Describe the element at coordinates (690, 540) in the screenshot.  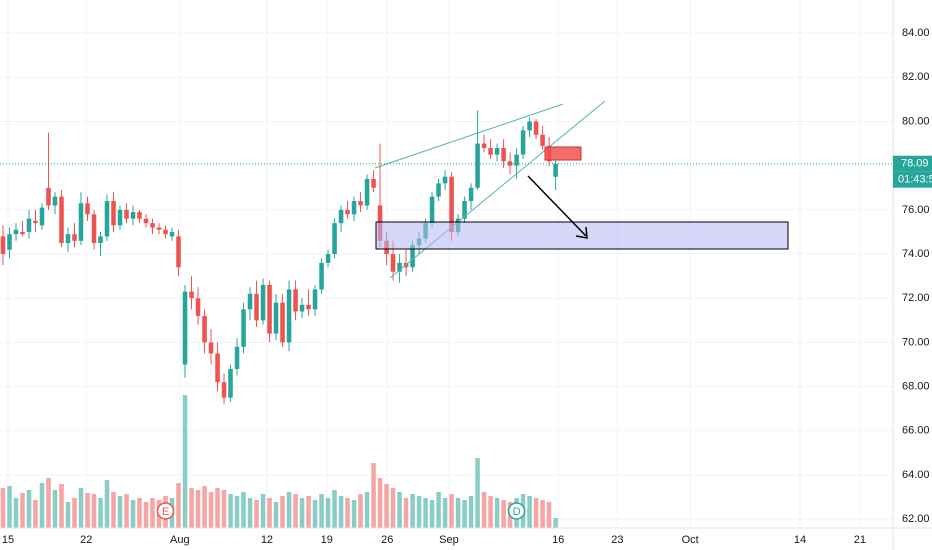
I see `x-tick-label: Oct` at that location.